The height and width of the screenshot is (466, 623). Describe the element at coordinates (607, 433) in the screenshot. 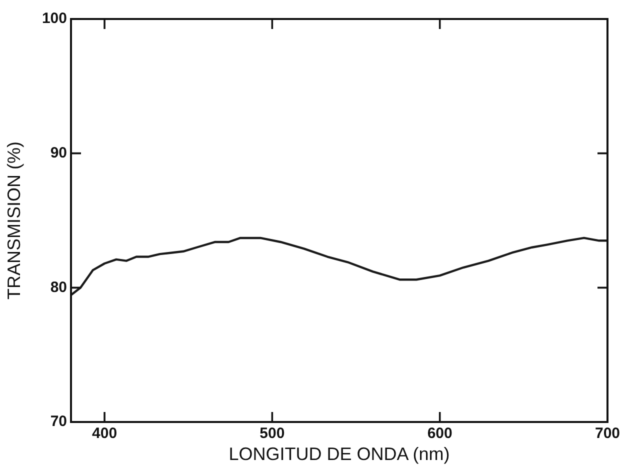

I see `x-tick-label: 700` at that location.